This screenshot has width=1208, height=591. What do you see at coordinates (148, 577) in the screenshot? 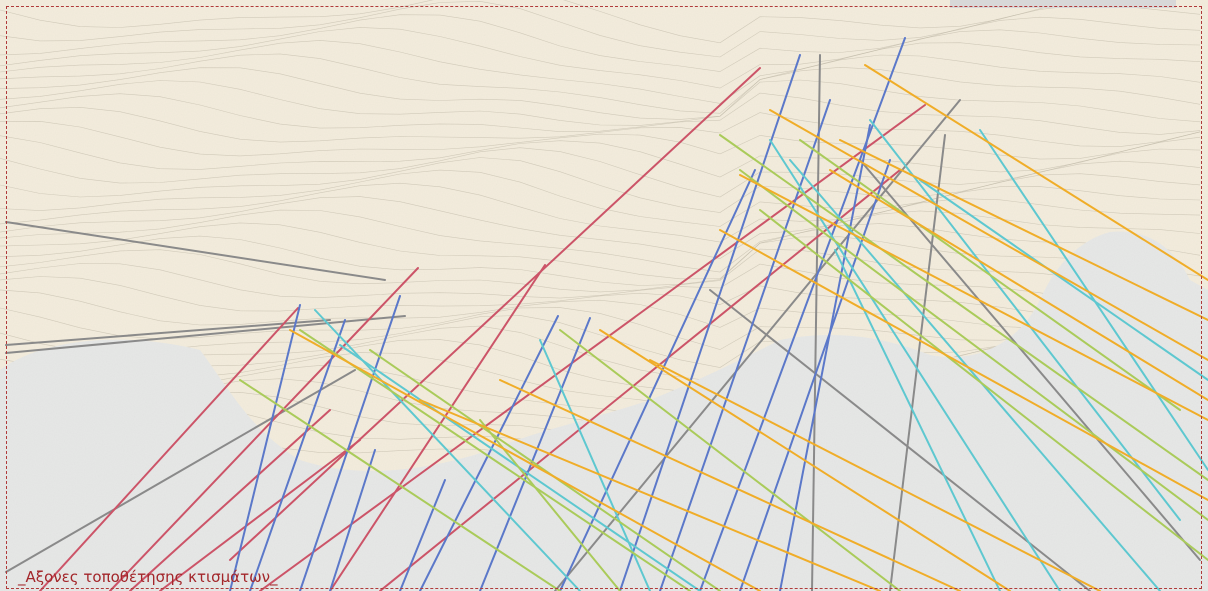
I see `map-caption: _Αξονες τοποθέτησης κτισμάτων_` at bounding box center [148, 577].